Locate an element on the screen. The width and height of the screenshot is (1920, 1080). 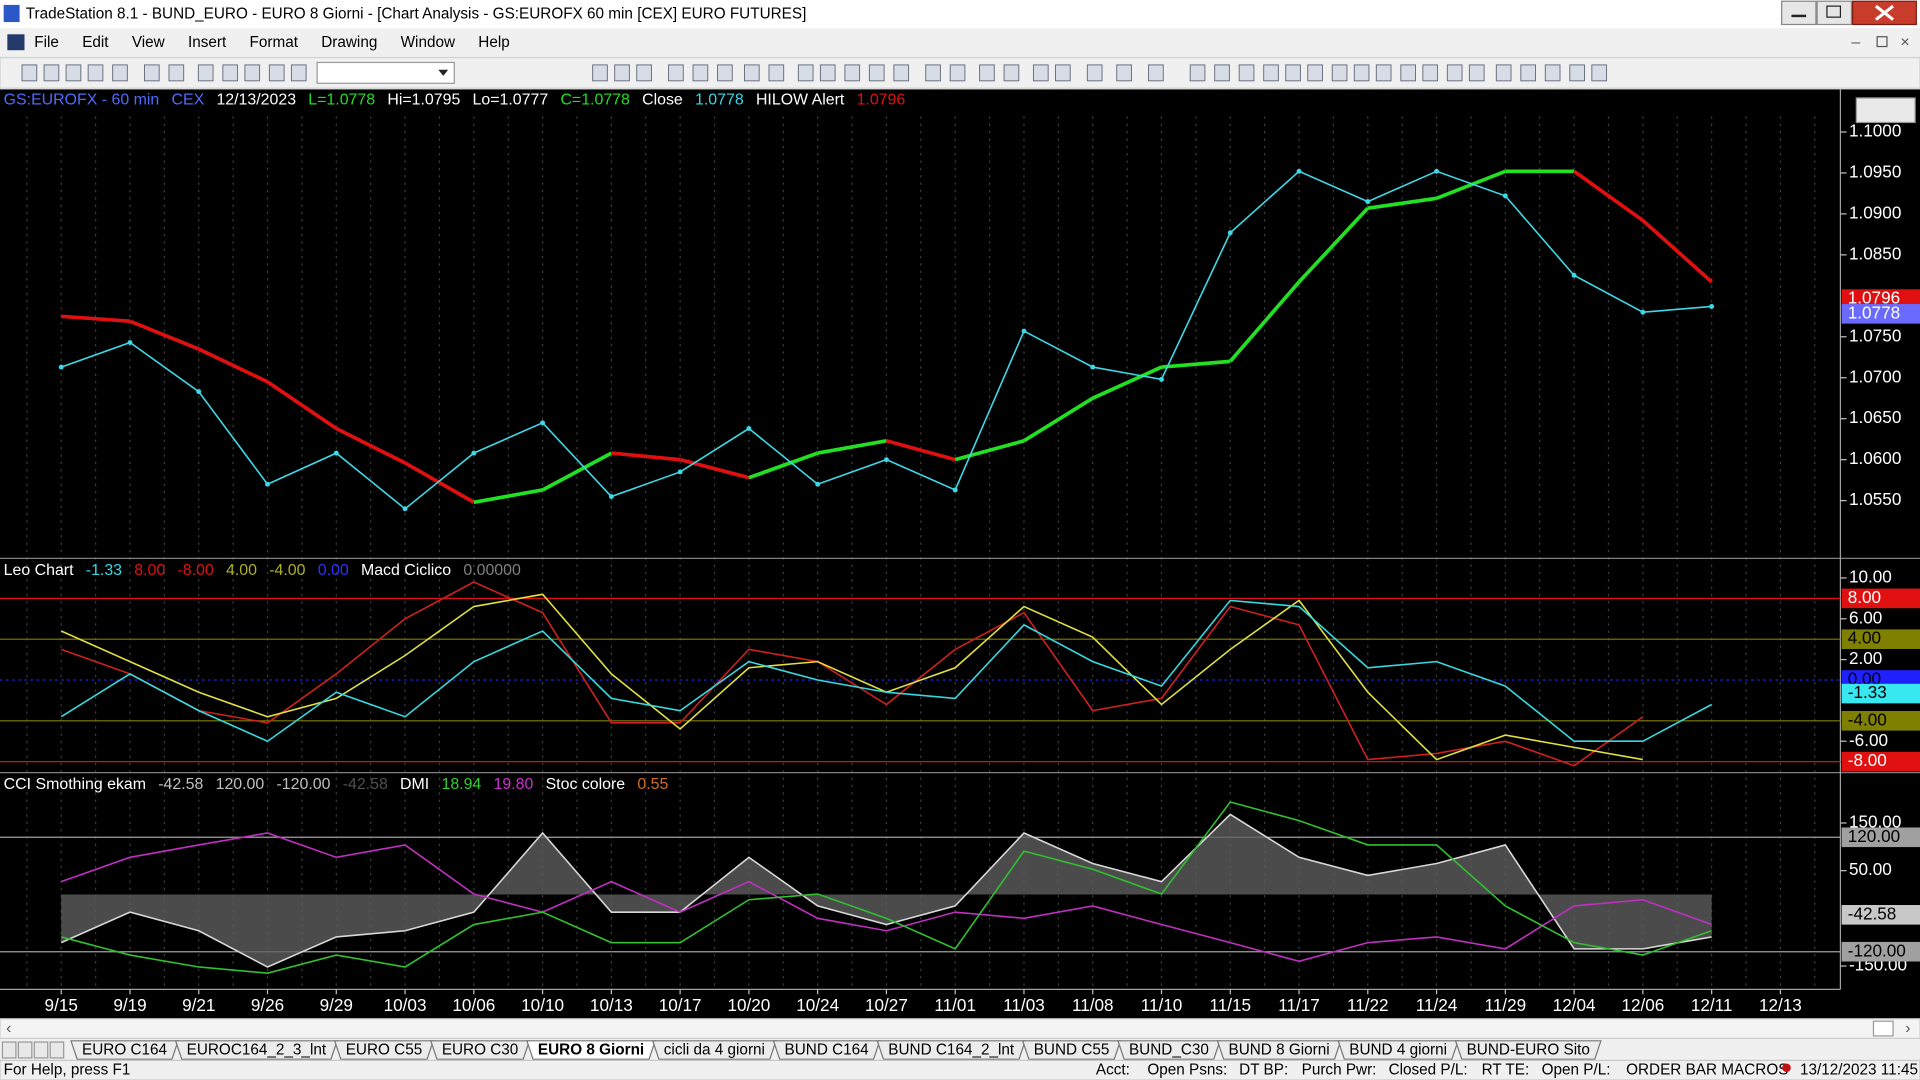
menu-item: Format is located at coordinates (274, 42).